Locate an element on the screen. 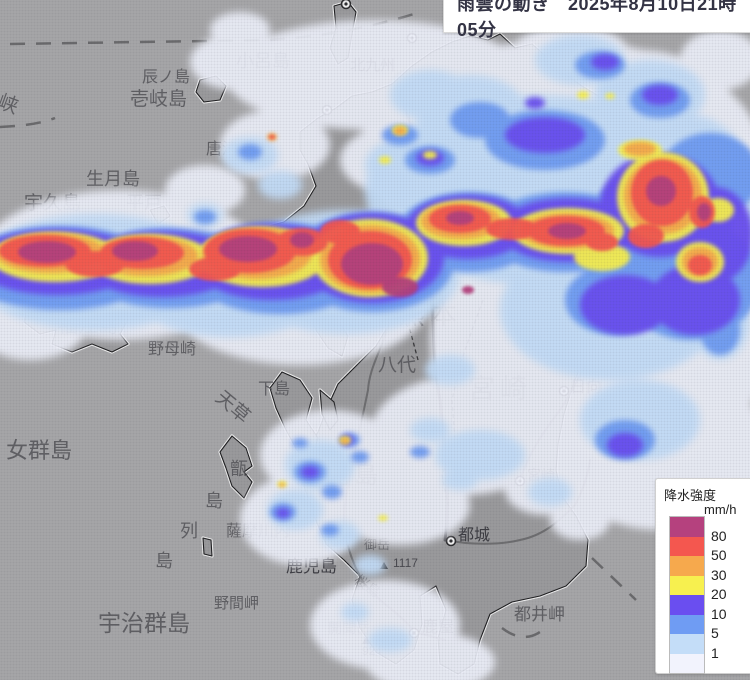 This screenshot has width=750, height=680. legend-tick-label: 5 is located at coordinates (715, 633).